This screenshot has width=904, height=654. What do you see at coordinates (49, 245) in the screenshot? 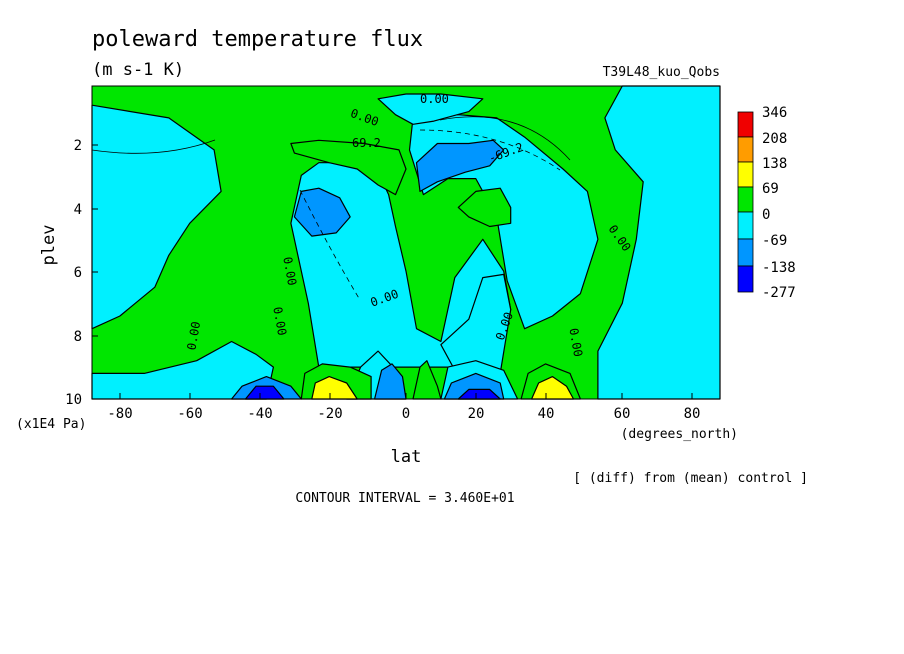
I see `y-axis-label: plev` at bounding box center [49, 245].